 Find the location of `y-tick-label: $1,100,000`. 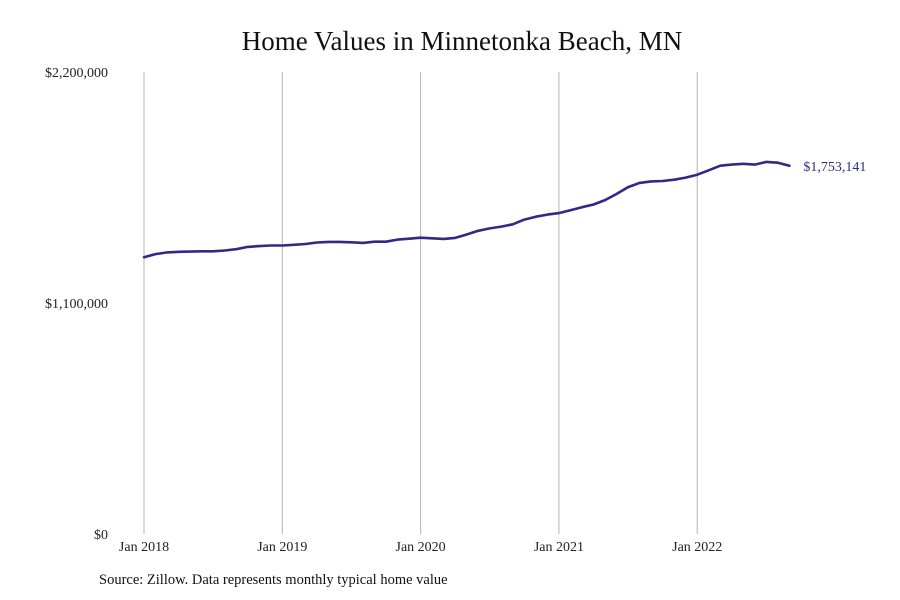

y-tick-label: $1,100,000 is located at coordinates (76, 304).